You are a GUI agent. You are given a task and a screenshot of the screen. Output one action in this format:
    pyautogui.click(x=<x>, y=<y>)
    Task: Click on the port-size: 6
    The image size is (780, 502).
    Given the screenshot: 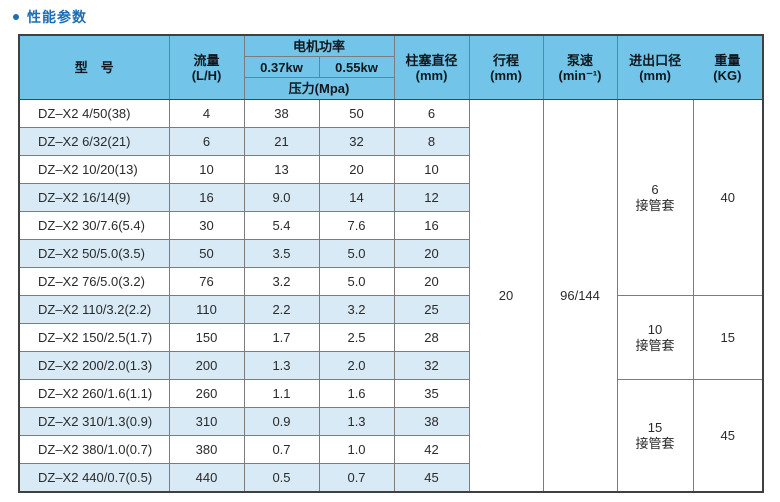 What is the action you would take?
    pyautogui.click(x=655, y=189)
    